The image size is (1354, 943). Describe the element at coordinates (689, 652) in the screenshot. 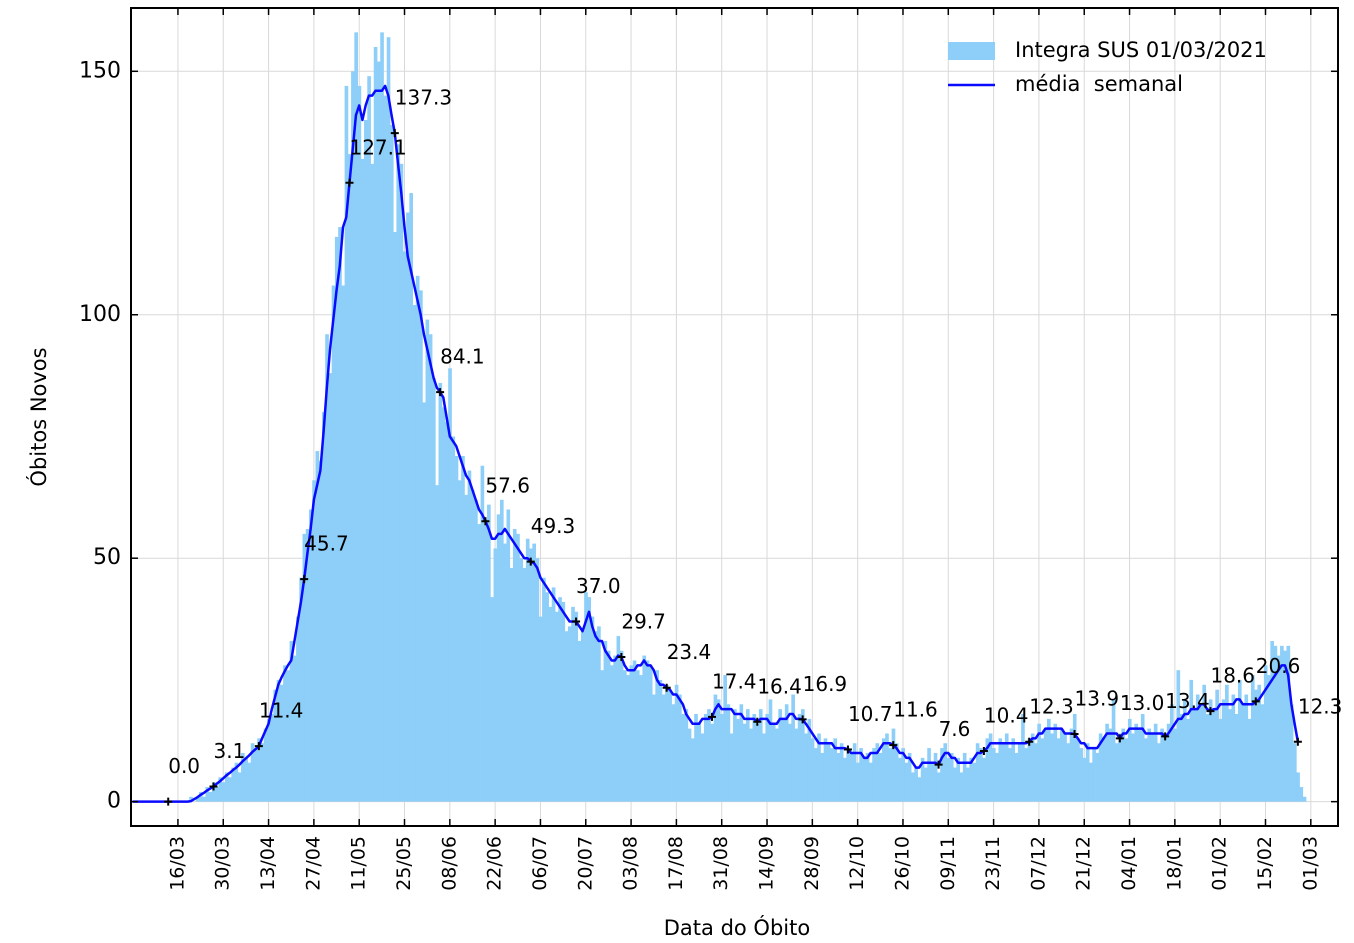

I see `value-label: 23.4` at that location.